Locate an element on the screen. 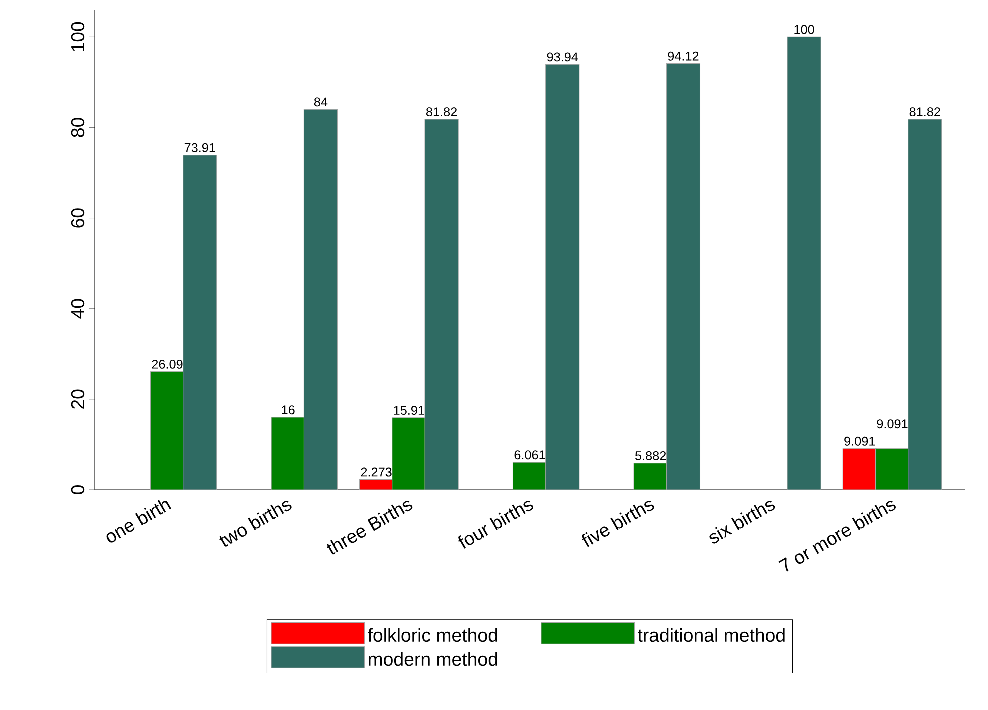  x-tick-label: three Births is located at coordinates (369, 528).